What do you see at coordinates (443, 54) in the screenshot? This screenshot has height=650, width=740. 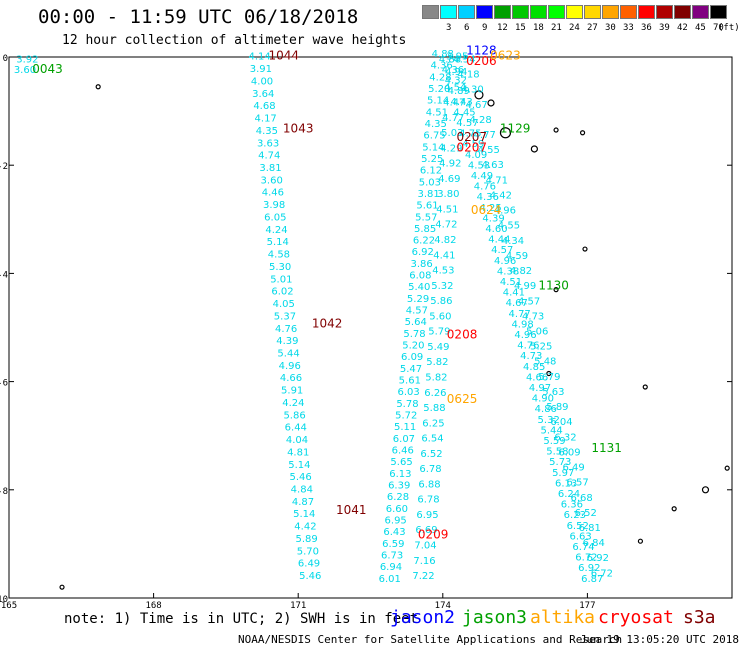 I see `wave-height-value: 4.88` at bounding box center [443, 54].